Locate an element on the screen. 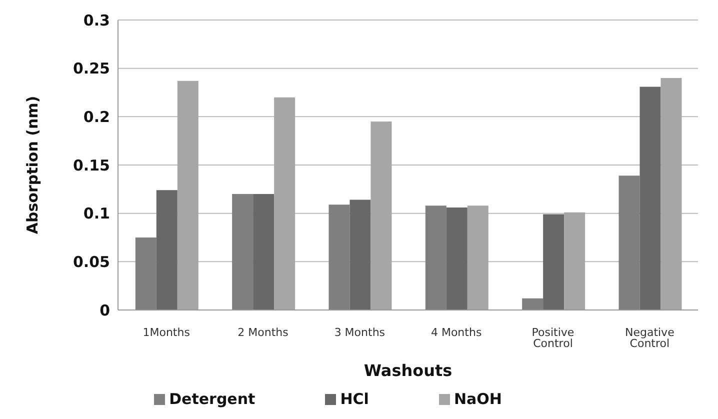 The image size is (718, 419). x-tick-label: 3 Months is located at coordinates (360, 332).